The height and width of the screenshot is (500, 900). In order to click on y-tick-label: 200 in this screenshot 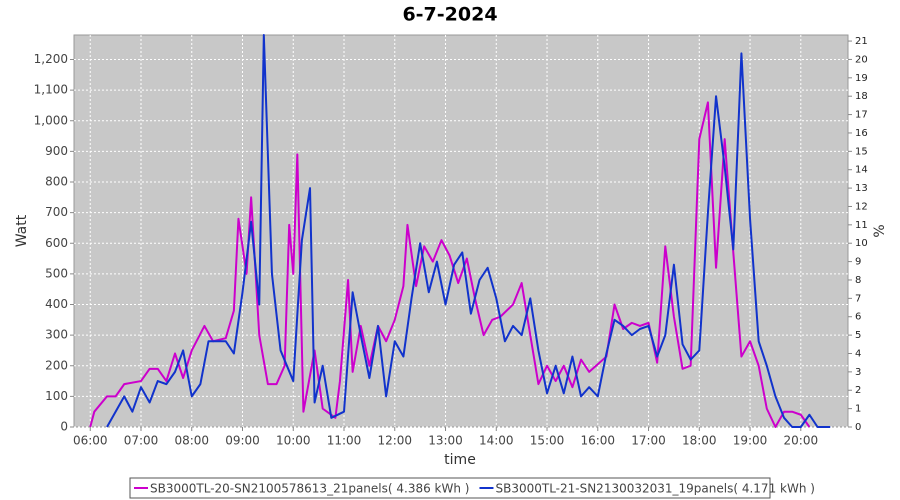, I will do `click(56, 365)`.